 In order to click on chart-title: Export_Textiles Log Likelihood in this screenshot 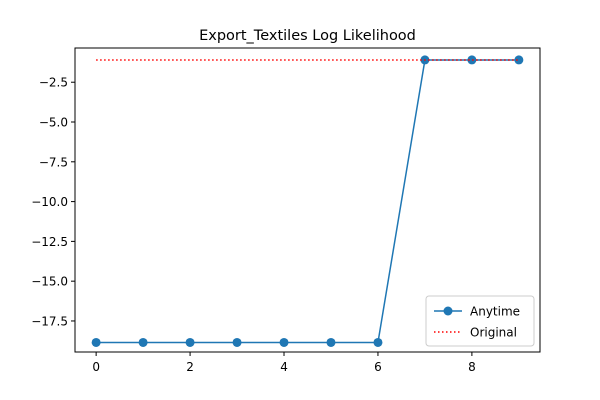, I will do `click(307, 36)`.